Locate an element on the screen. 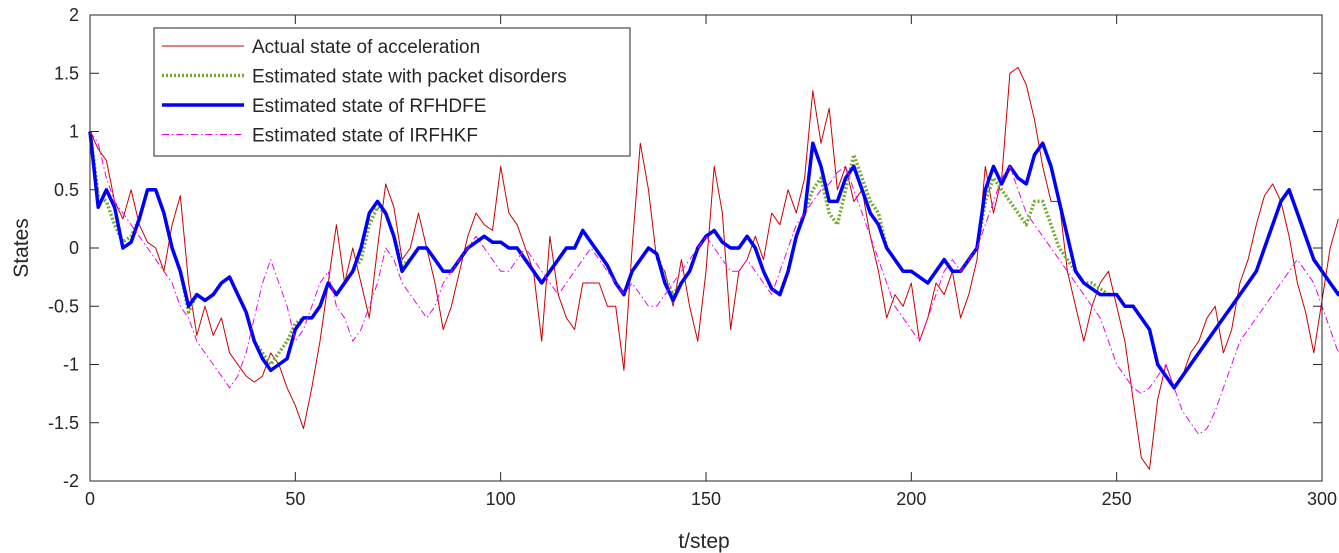 This screenshot has width=1339, height=553. x-tick-label: 200 is located at coordinates (911, 499).